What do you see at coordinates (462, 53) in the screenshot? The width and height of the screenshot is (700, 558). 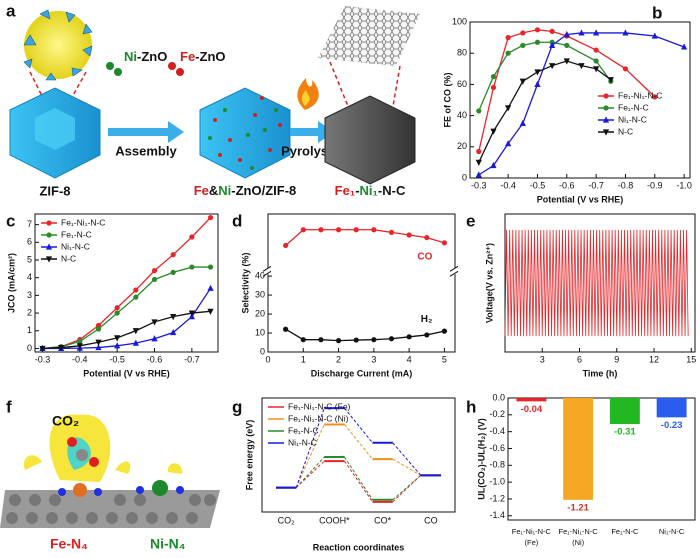 I see `y-tick-label: 80` at bounding box center [462, 53].